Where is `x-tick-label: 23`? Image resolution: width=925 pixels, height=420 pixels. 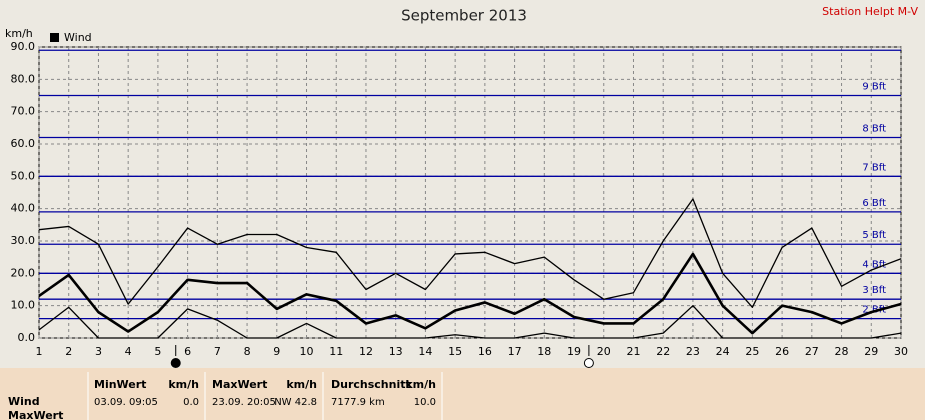 x-tick-label: 23 is located at coordinates (693, 351).